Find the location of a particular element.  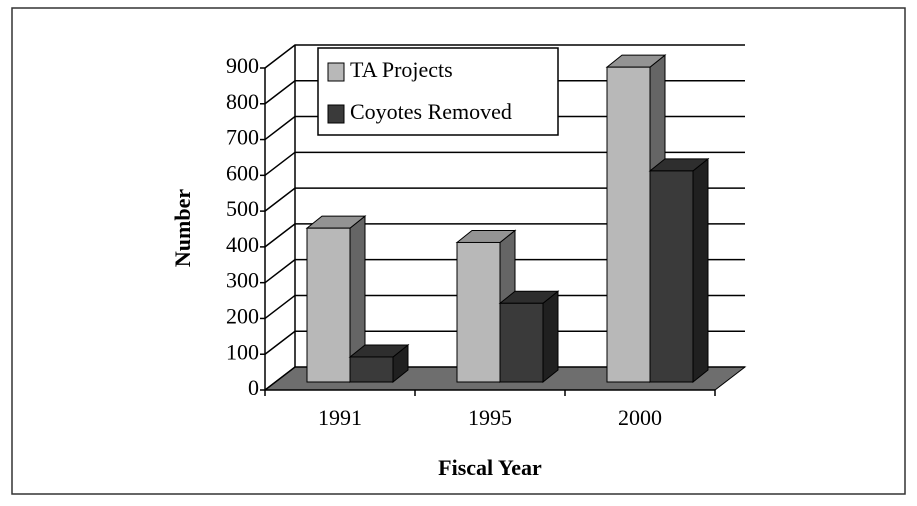

x-tick-label: 1991 is located at coordinates (340, 417).